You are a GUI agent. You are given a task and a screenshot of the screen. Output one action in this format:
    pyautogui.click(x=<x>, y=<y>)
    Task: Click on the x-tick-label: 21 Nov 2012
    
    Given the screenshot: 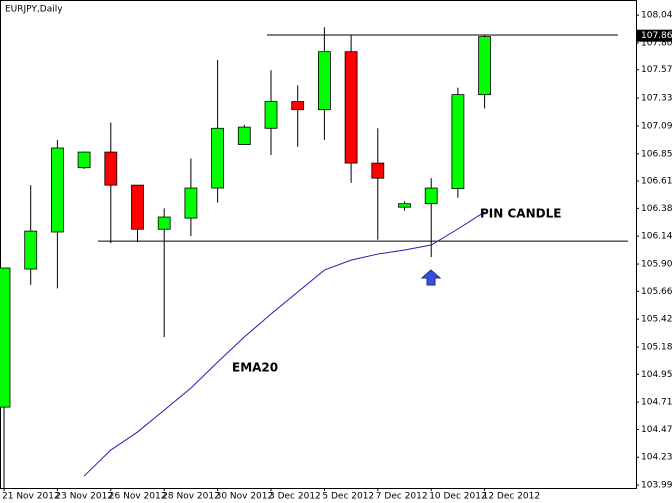 What is the action you would take?
    pyautogui.click(x=31, y=497)
    